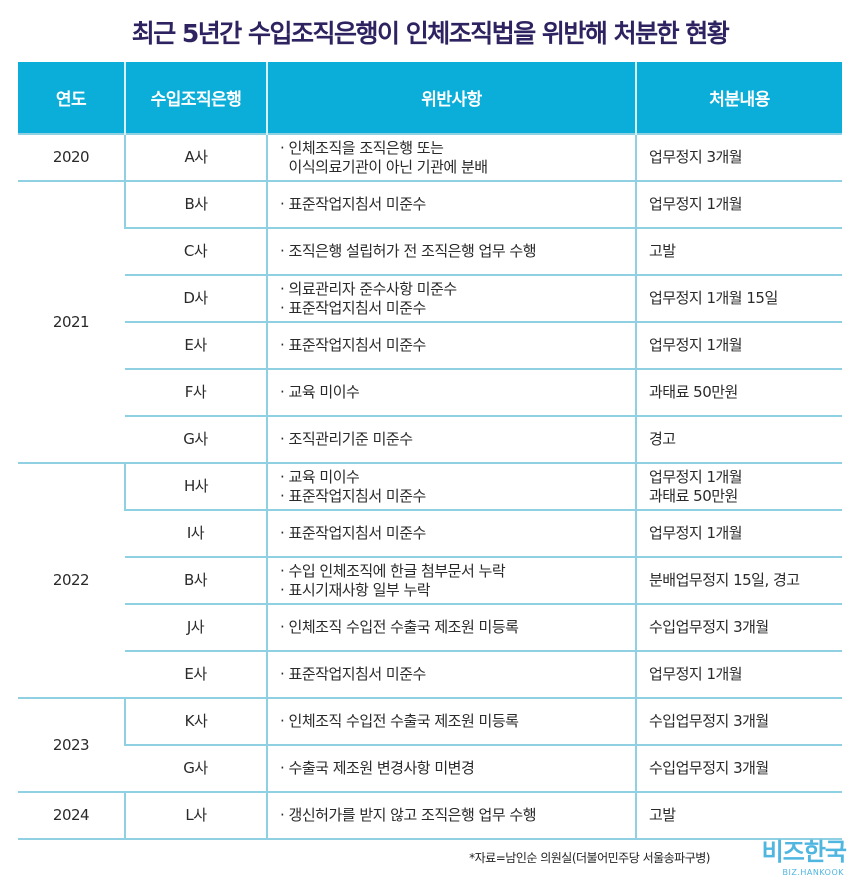  What do you see at coordinates (457, 815) in the screenshot?
I see `violation-item: 갱신허가를 받지 않고 조직은행 업무 수행` at bounding box center [457, 815].